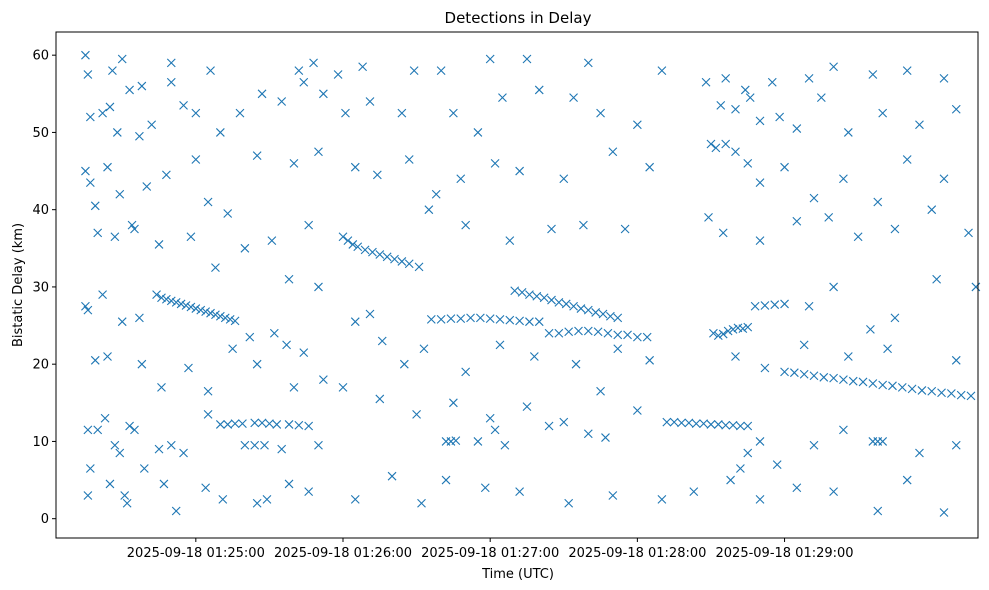 The image size is (989, 590). Describe the element at coordinates (45, 519) in the screenshot. I see `y-tick-label: 0` at that location.